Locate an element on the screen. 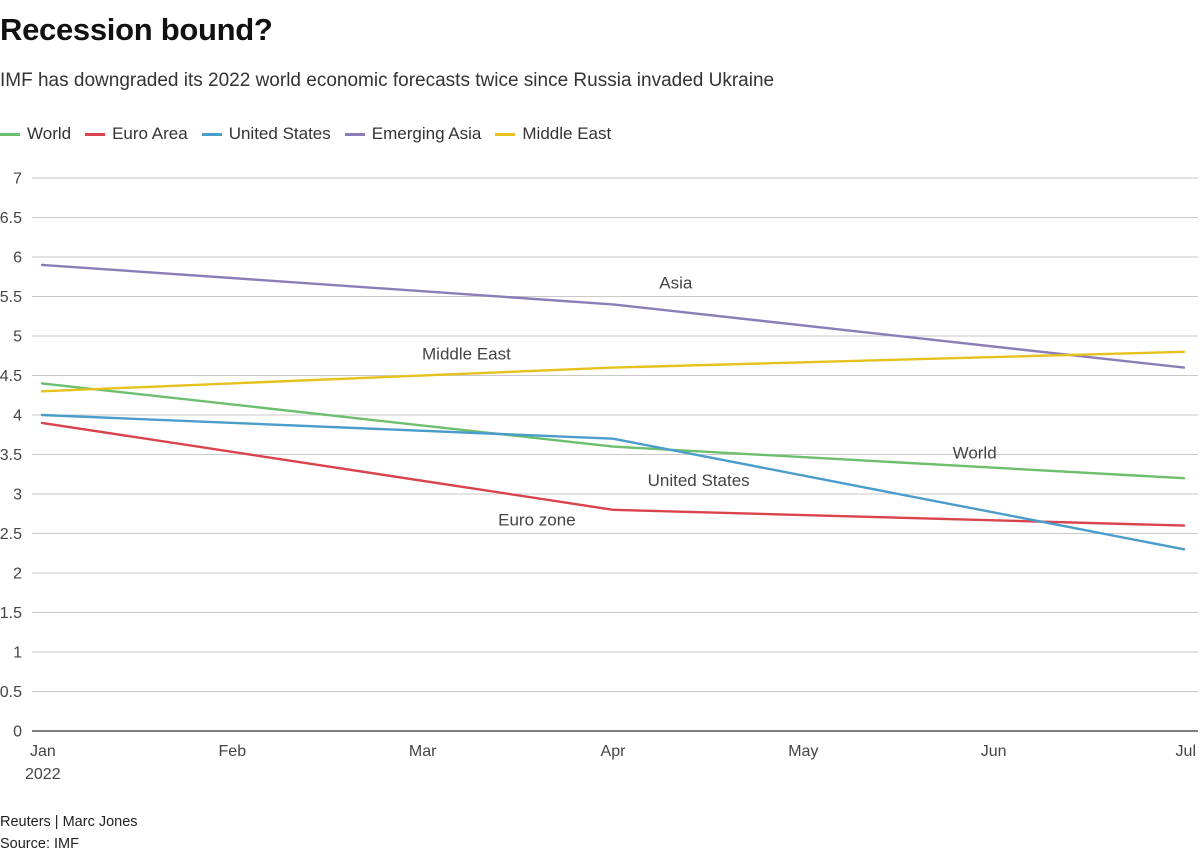 Image resolution: width=1200 pixels, height=859 pixels. legend-label-united-states: United States is located at coordinates (279, 133).